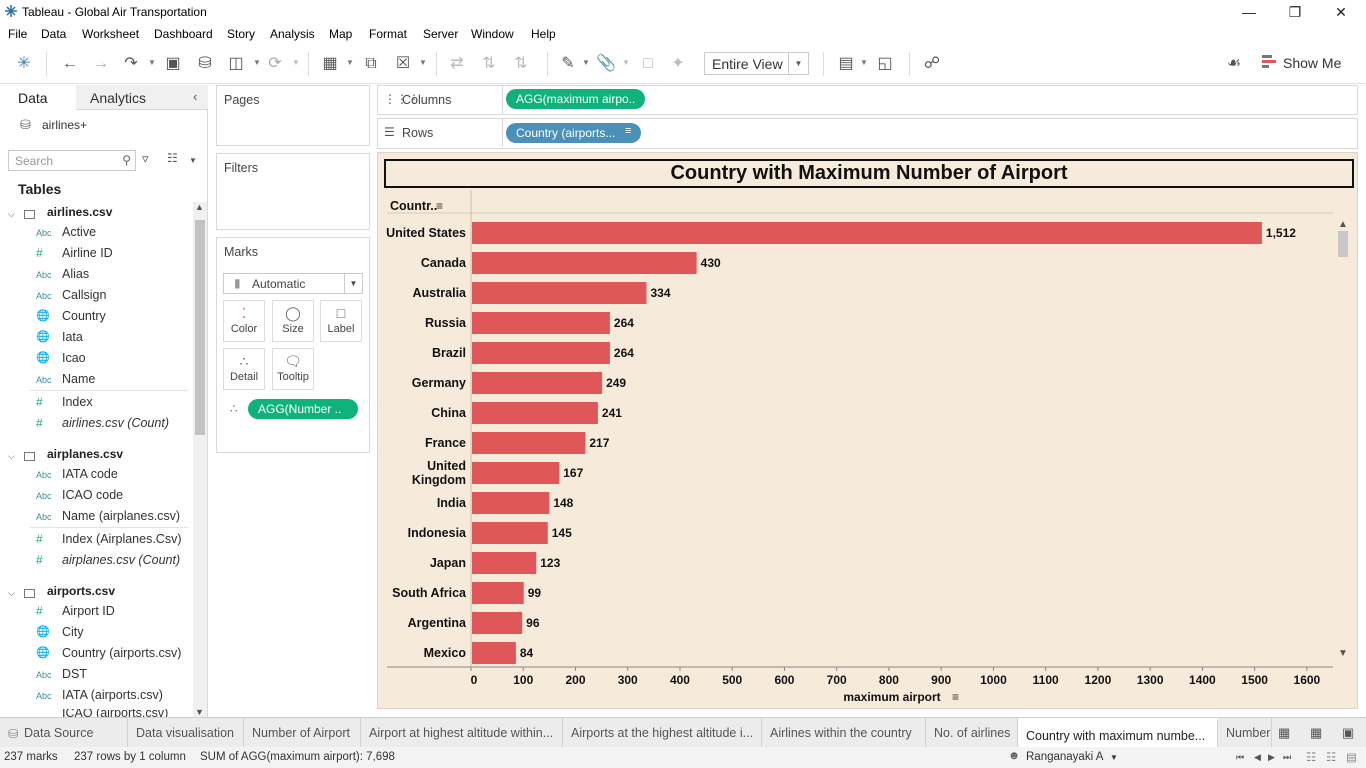  Describe the element at coordinates (70, 64) in the screenshot. I see `undo-icon: ←` at that location.